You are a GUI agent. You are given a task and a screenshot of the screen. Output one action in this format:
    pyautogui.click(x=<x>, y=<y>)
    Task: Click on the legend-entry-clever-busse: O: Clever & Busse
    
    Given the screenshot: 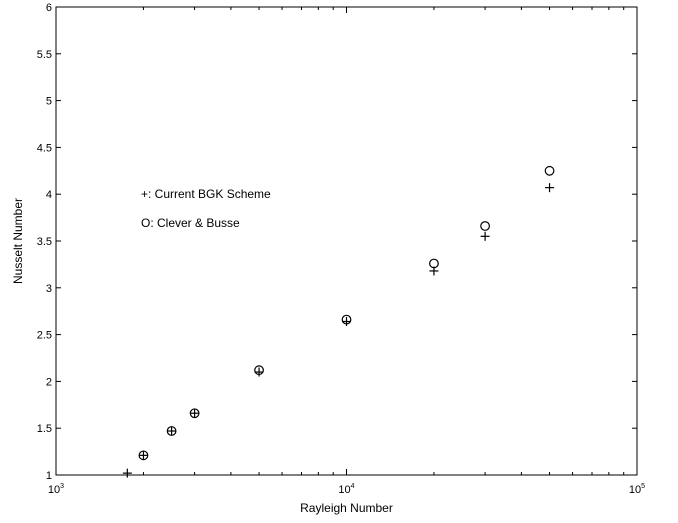 What is the action you would take?
    pyautogui.click(x=190, y=223)
    